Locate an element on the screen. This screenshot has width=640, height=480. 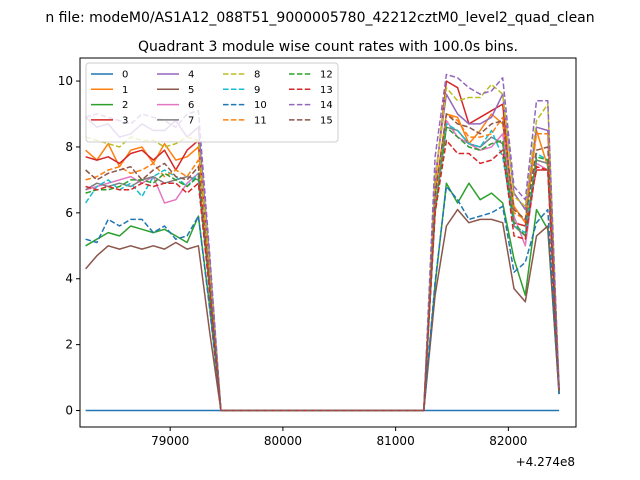
y-tick-label: 2 is located at coordinates (69, 345).